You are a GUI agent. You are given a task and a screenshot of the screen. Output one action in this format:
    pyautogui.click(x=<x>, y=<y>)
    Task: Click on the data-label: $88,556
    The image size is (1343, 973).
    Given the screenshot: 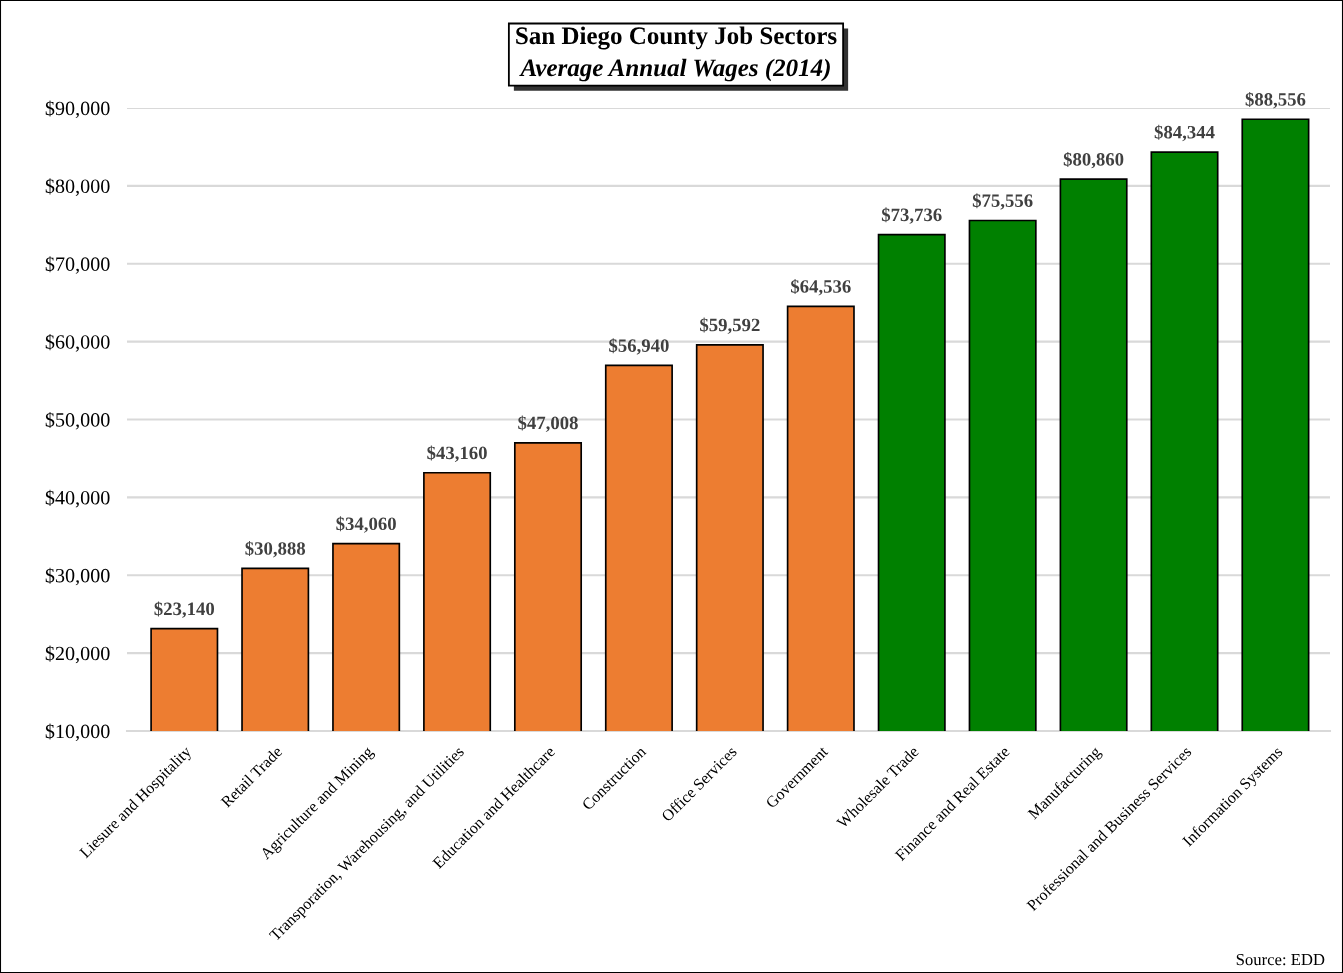 What is the action you would take?
    pyautogui.click(x=1275, y=100)
    